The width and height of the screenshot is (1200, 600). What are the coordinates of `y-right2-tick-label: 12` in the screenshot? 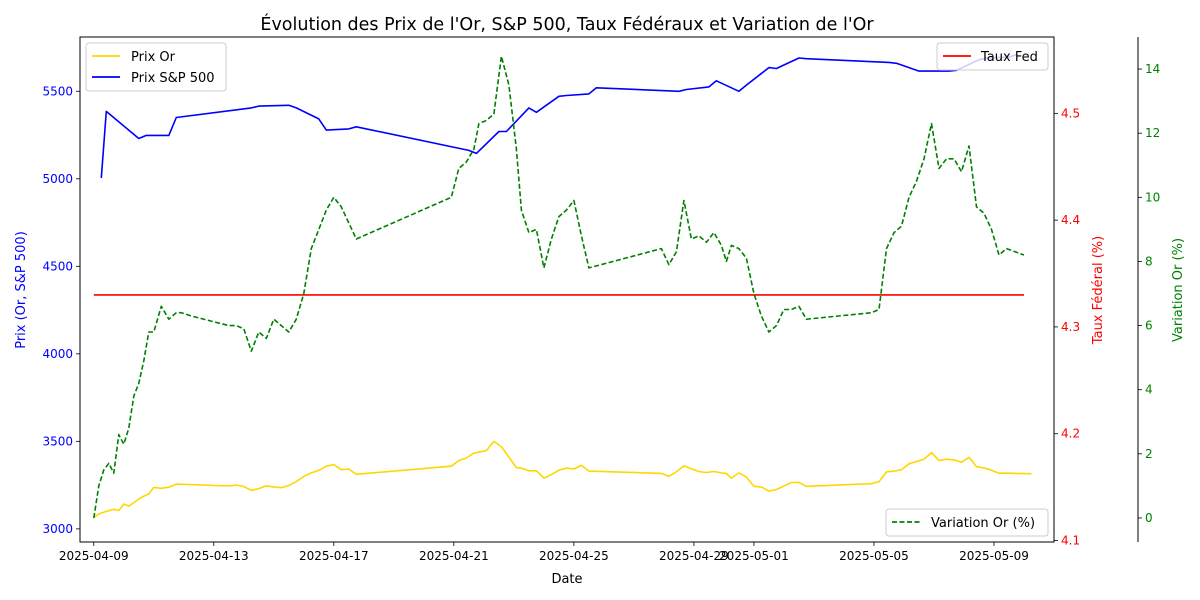 It's located at (1152, 133).